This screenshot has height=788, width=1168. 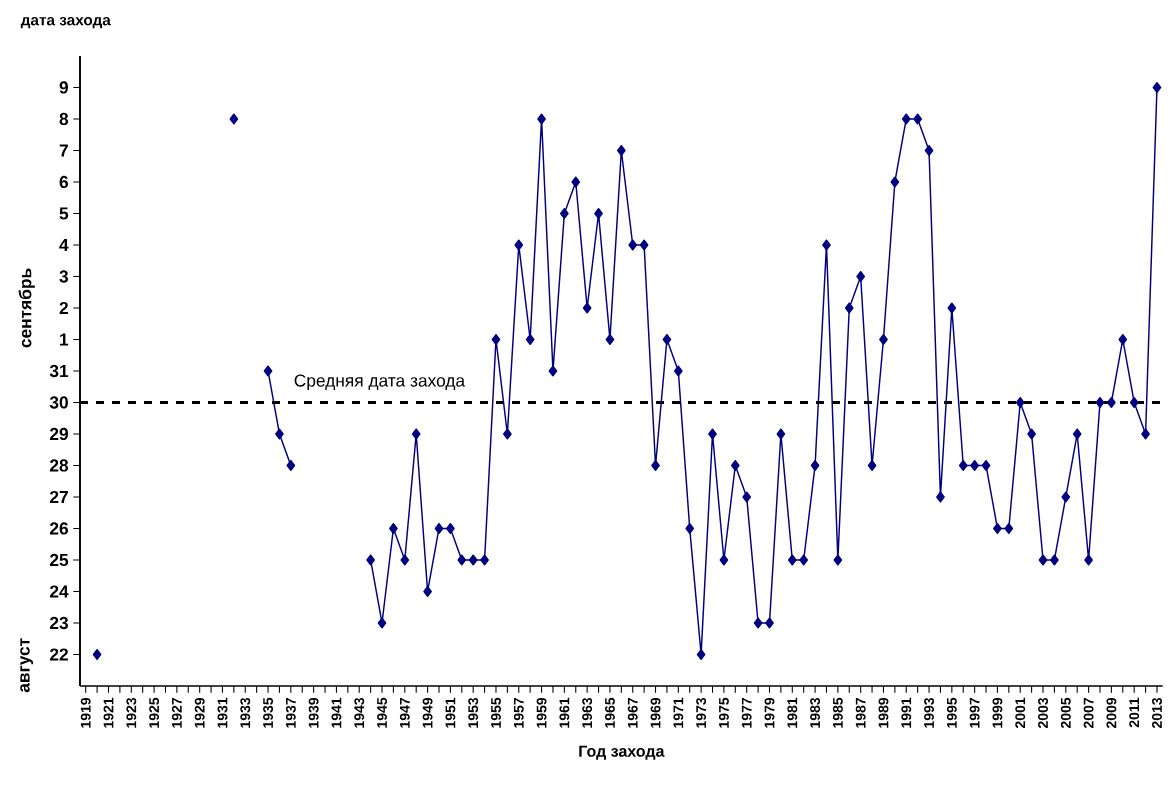 What do you see at coordinates (64, 119) in the screenshot?
I see `y2-tick-label: 8` at bounding box center [64, 119].